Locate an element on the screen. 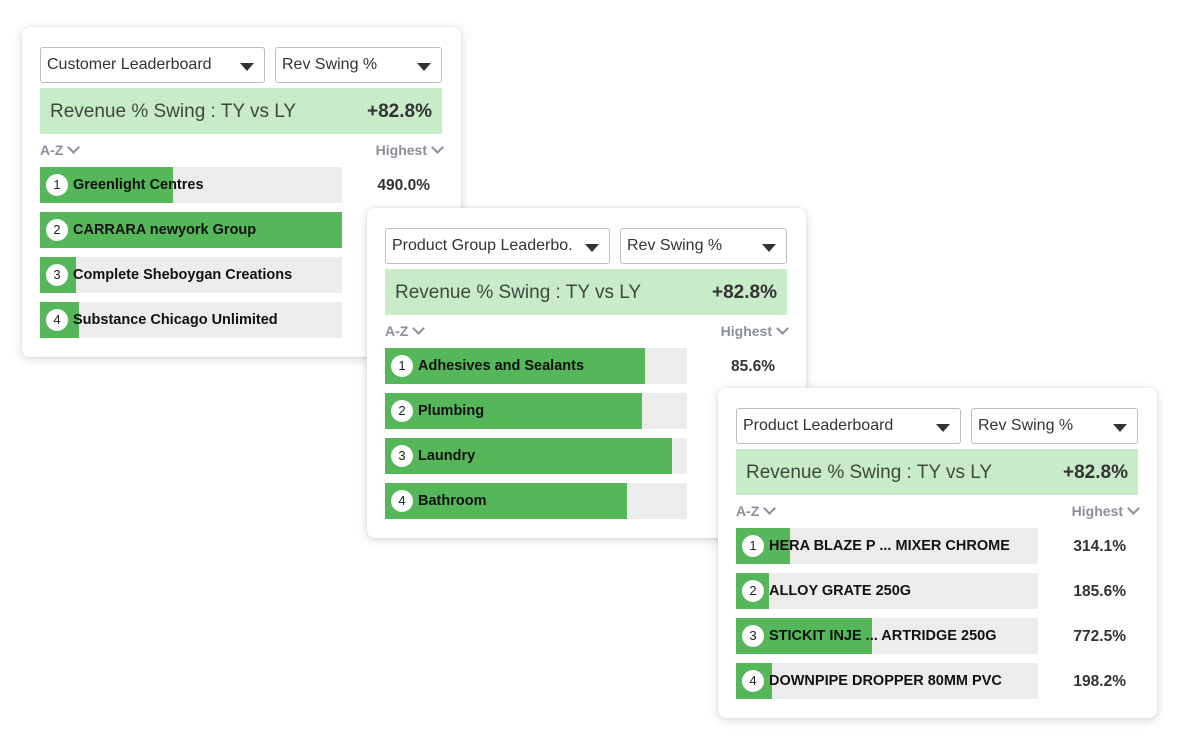  leaderboard-row: 4 Substance Chicago Unlimited is located at coordinates (241, 320).